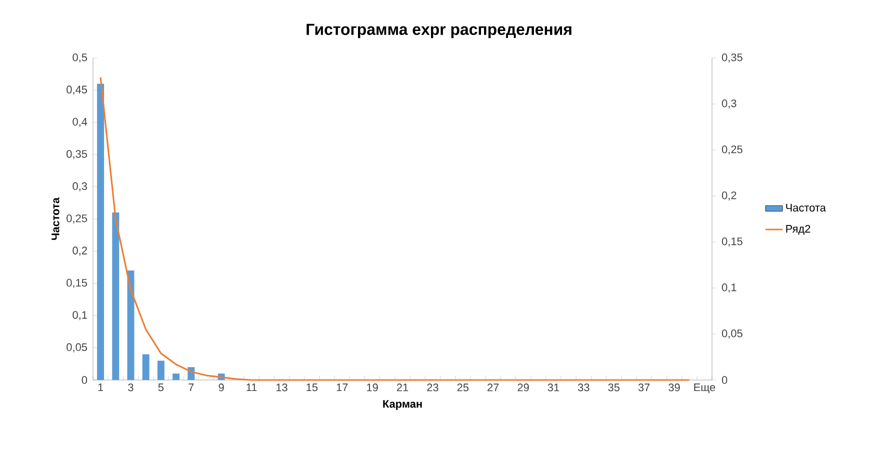  I want to click on y-tick-label: 0,05, so click(77, 347).